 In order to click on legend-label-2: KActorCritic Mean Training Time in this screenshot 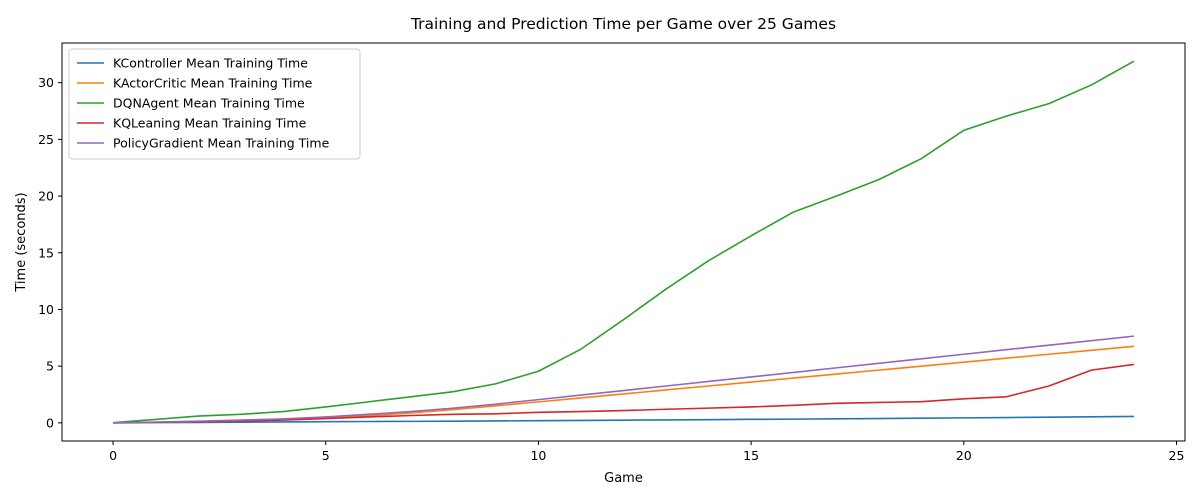, I will do `click(213, 83)`.